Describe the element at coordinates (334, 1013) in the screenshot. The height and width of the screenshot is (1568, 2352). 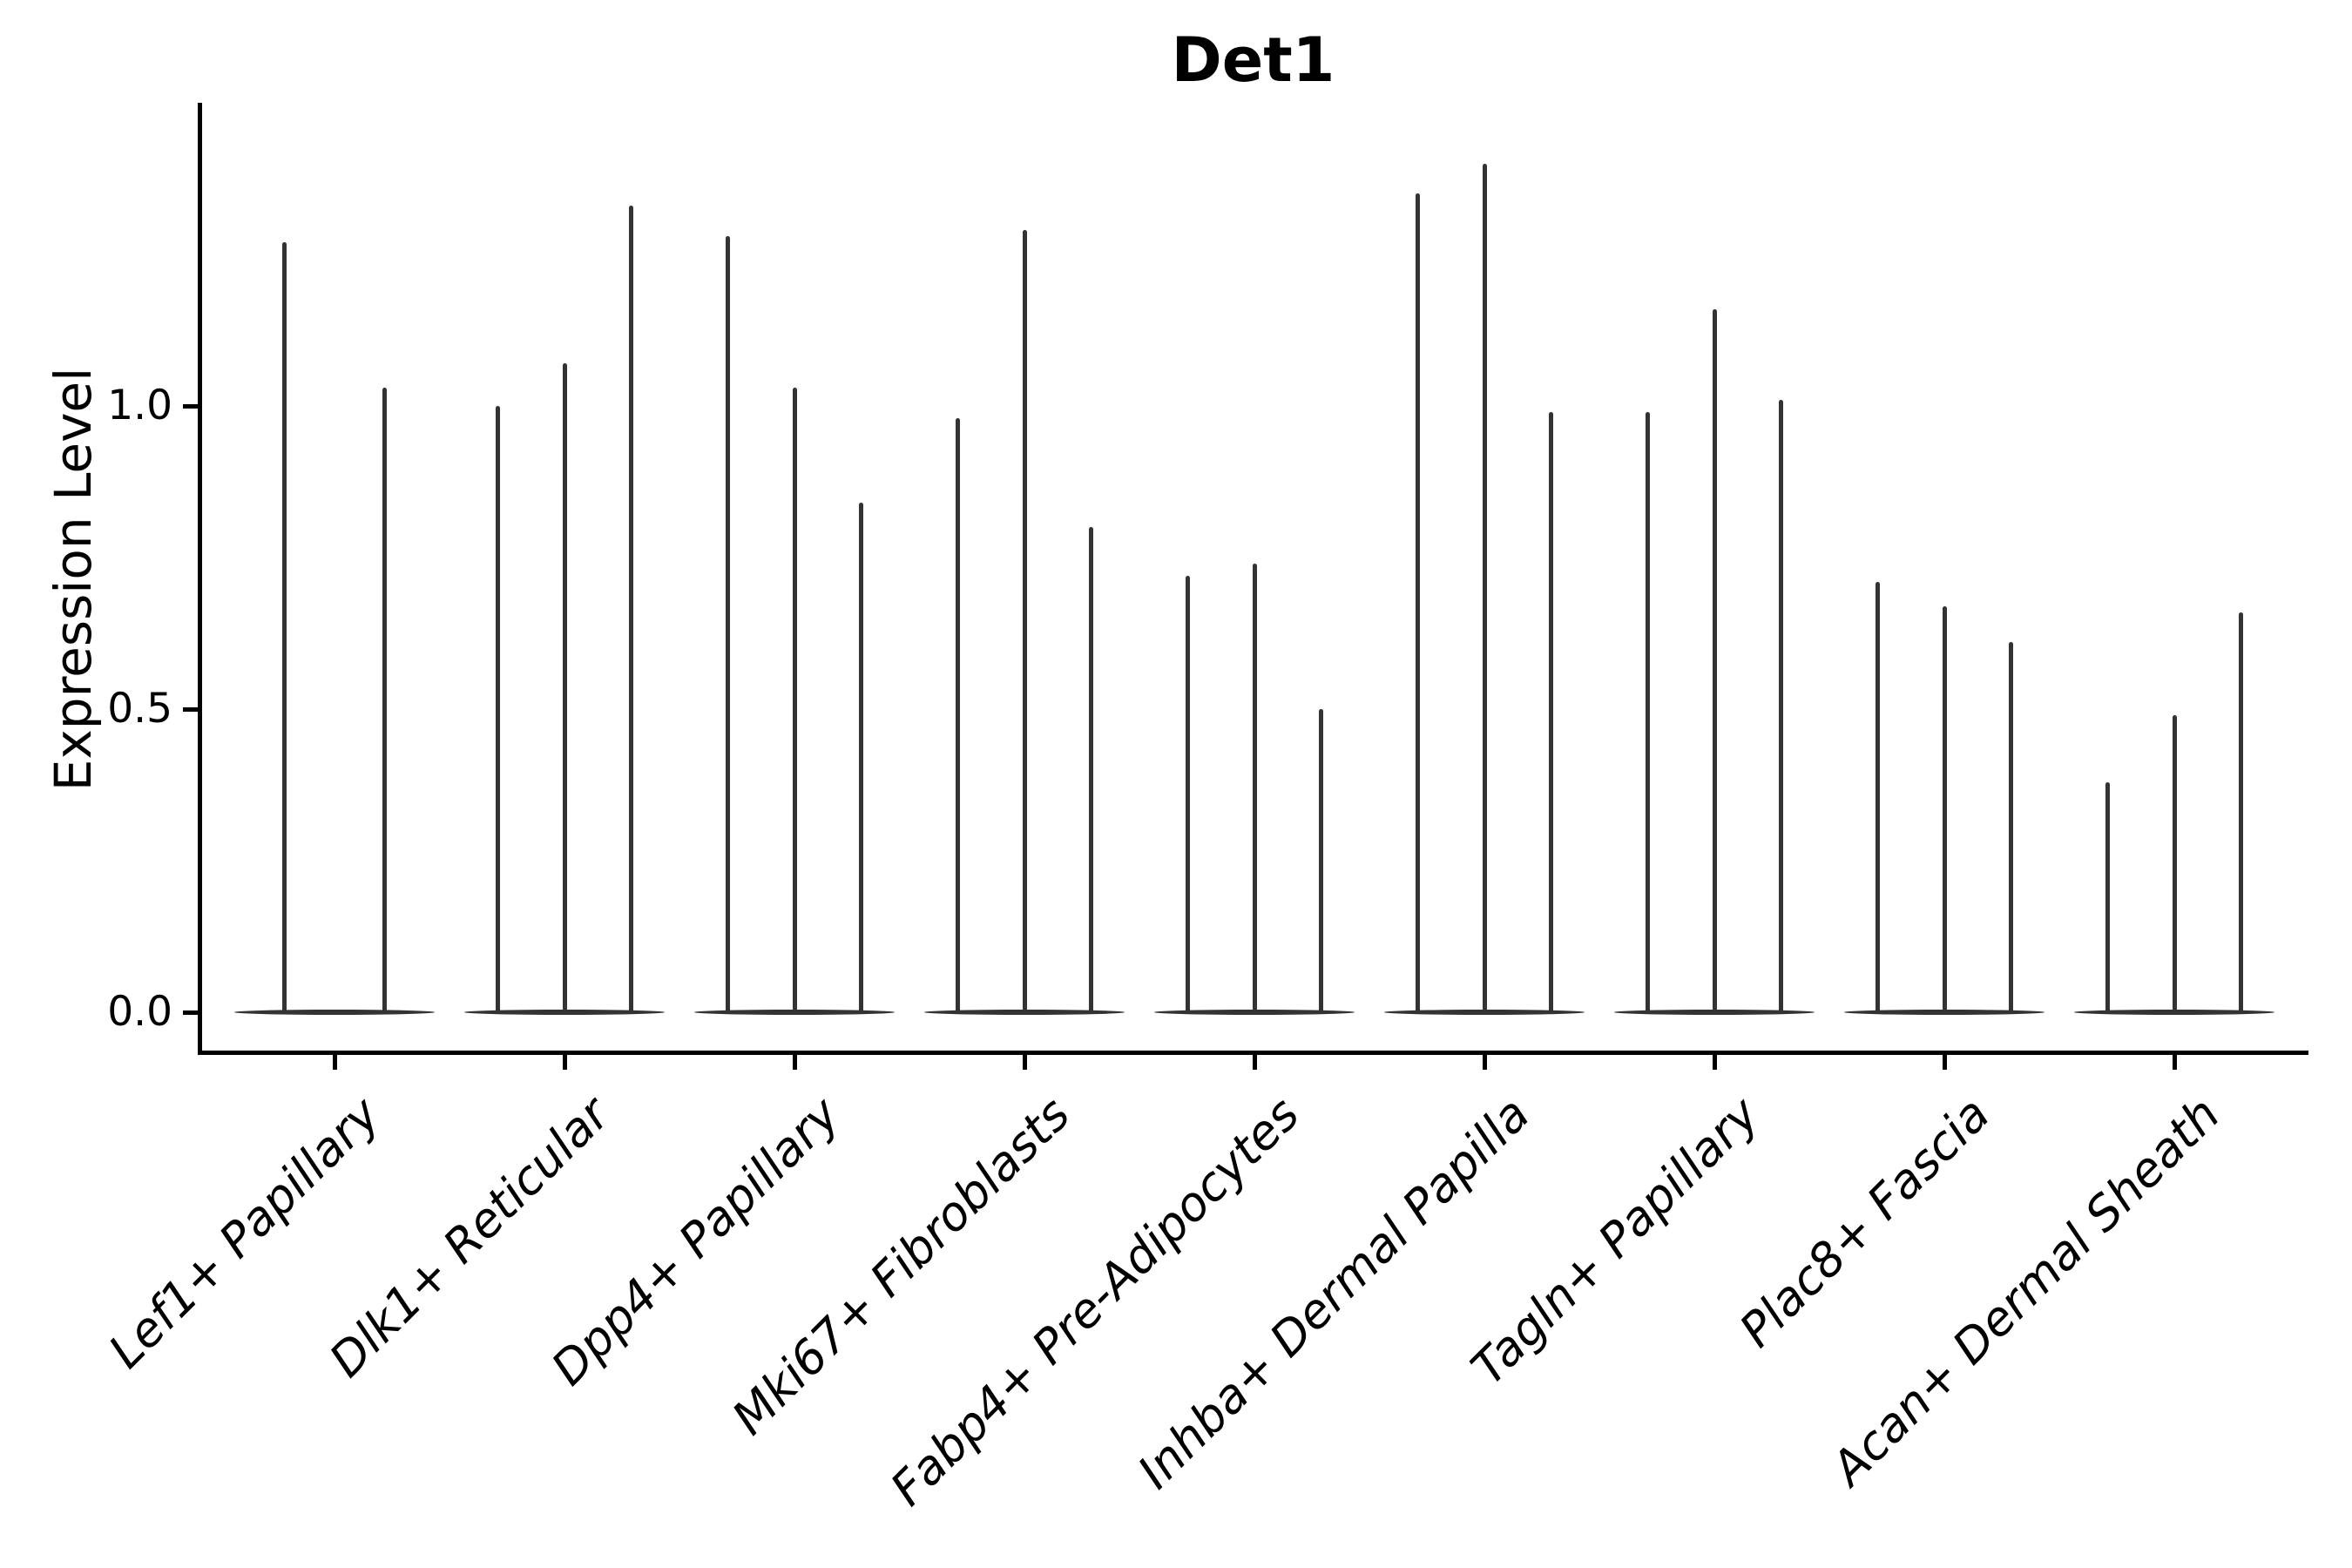
I see `violin-base` at that location.